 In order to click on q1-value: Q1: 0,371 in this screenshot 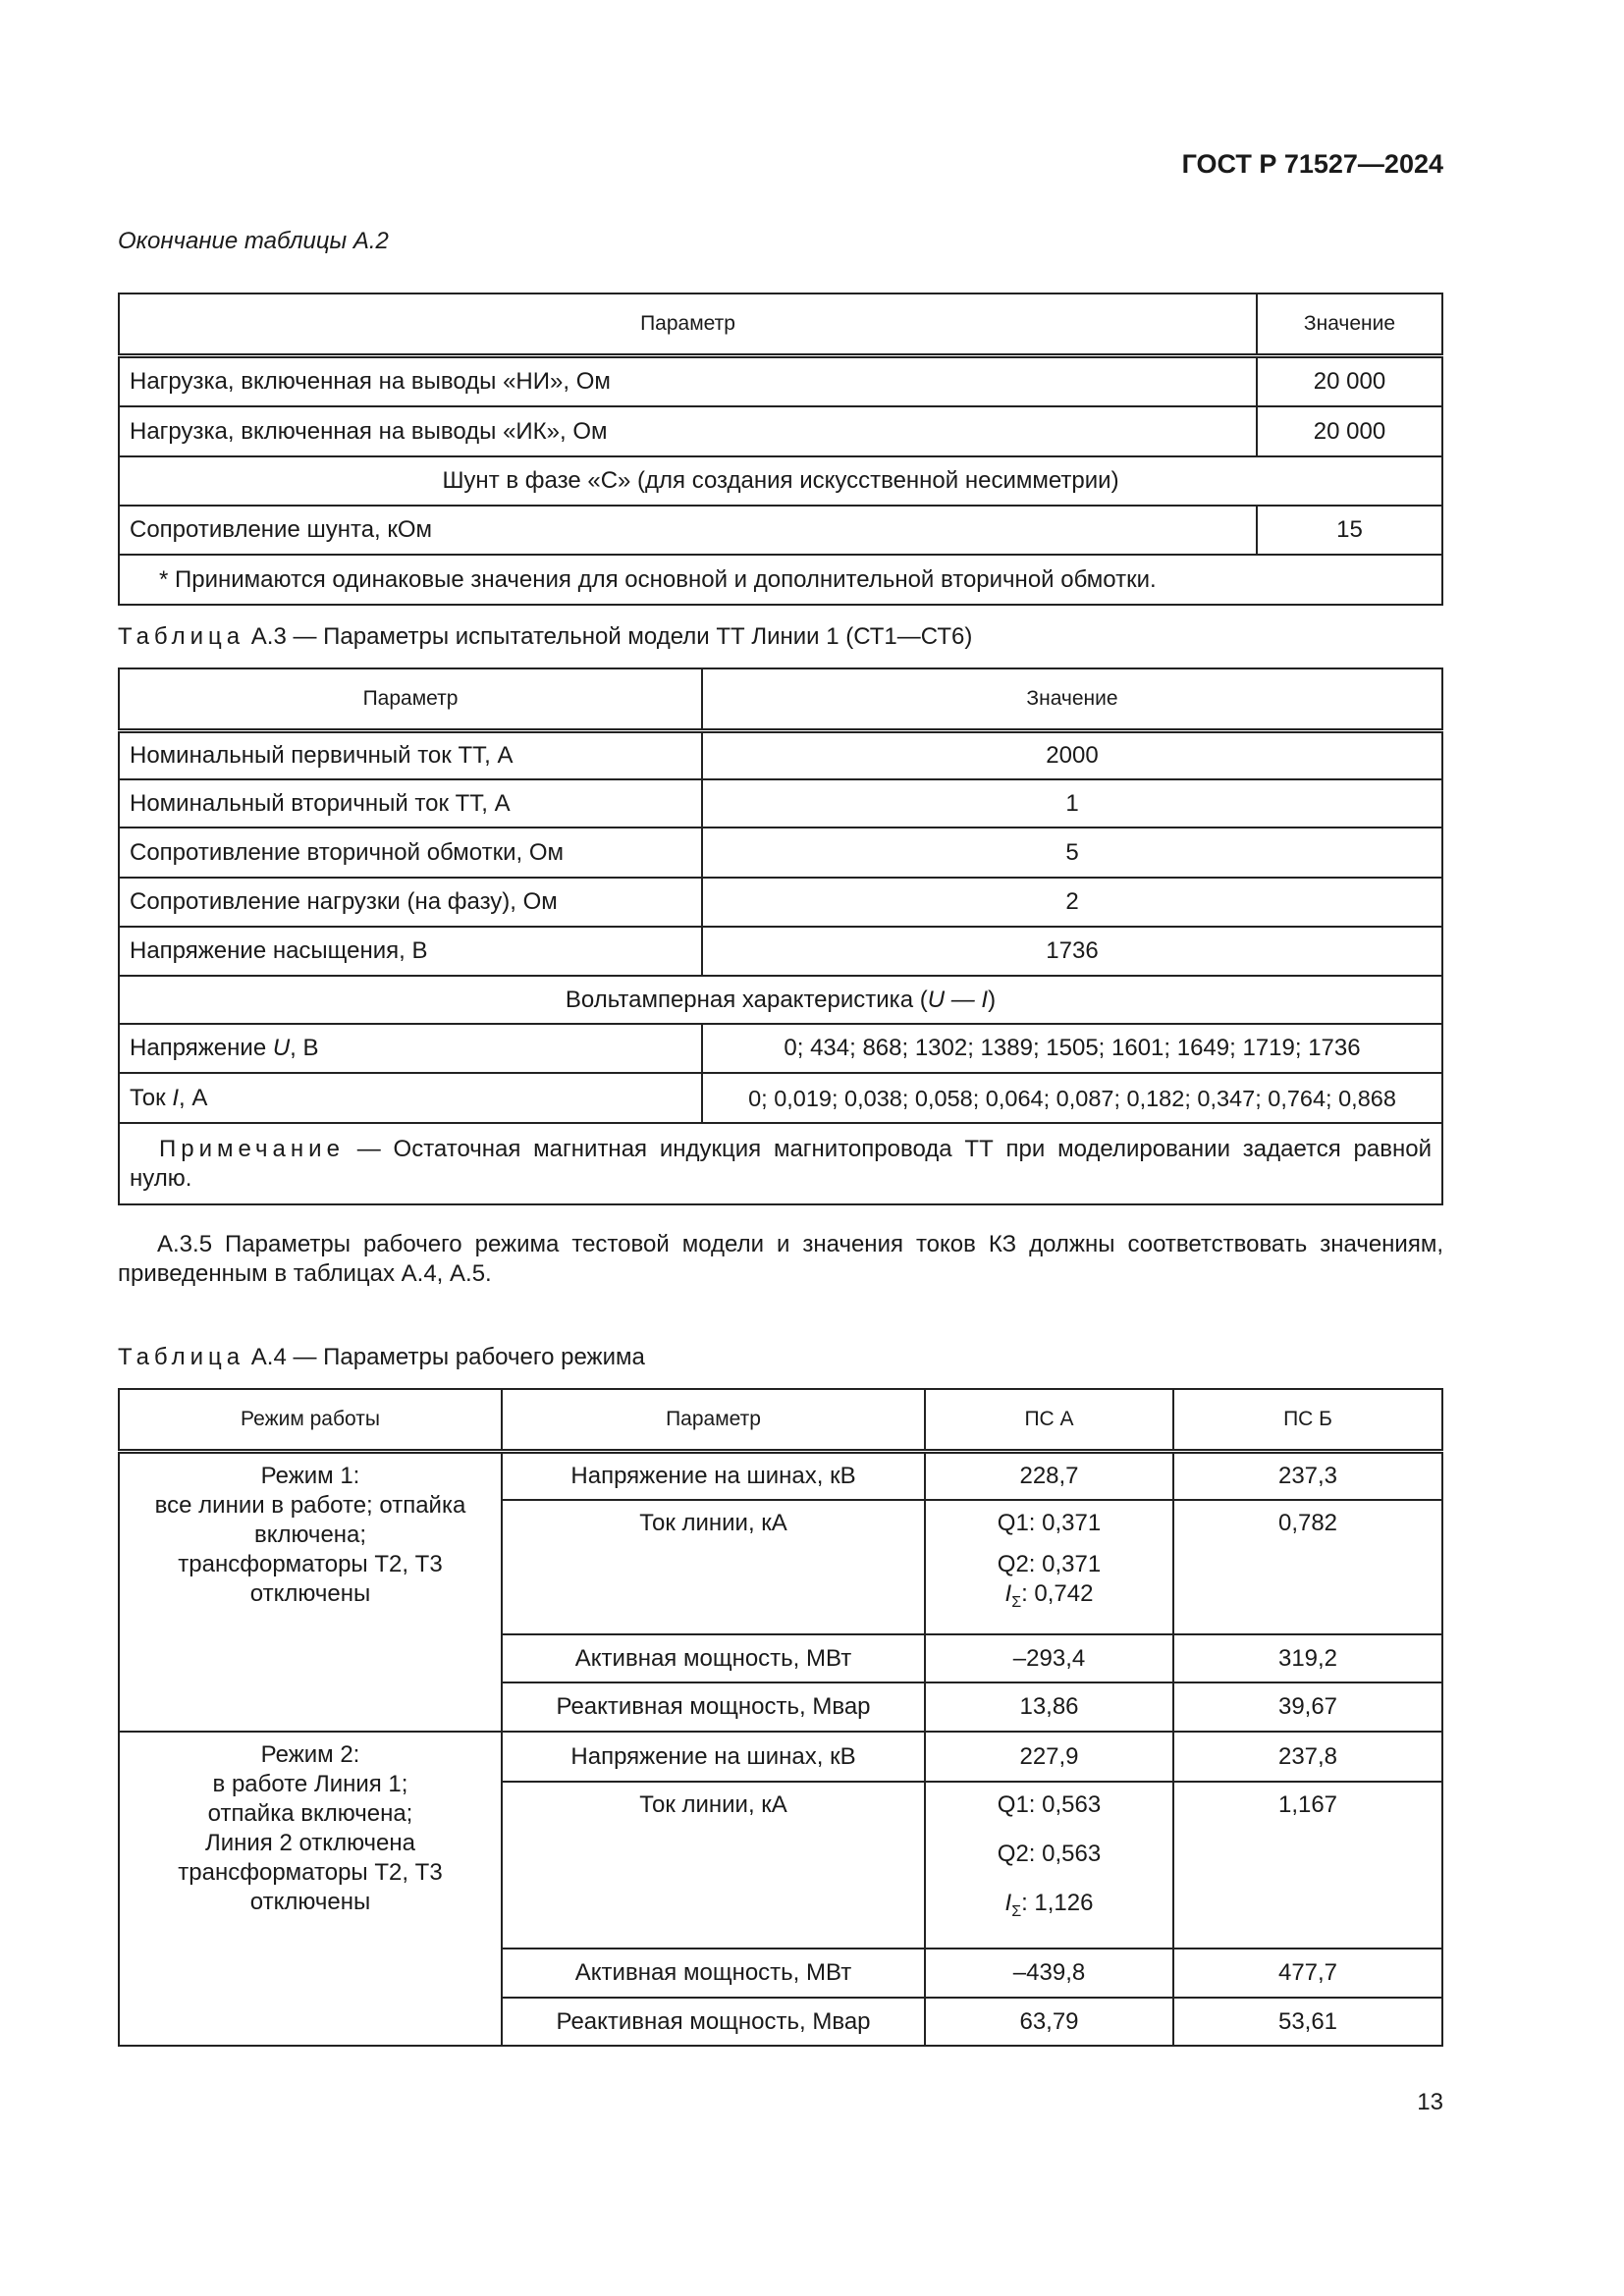, I will do `click(1049, 1523)`.